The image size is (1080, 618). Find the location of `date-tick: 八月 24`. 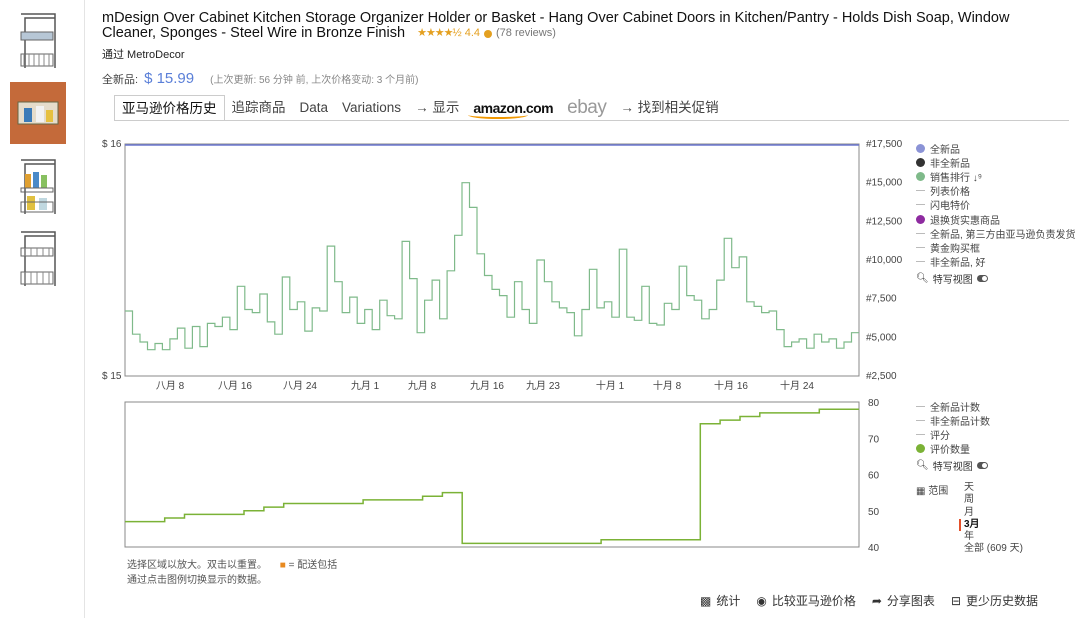

date-tick: 八月 24 is located at coordinates (300, 386).